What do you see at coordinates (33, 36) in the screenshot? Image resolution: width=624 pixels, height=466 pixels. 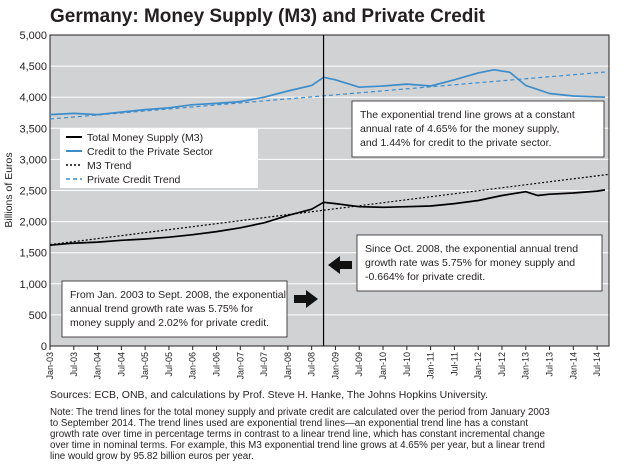 I see `y-tick-label: 5,000` at bounding box center [33, 36].